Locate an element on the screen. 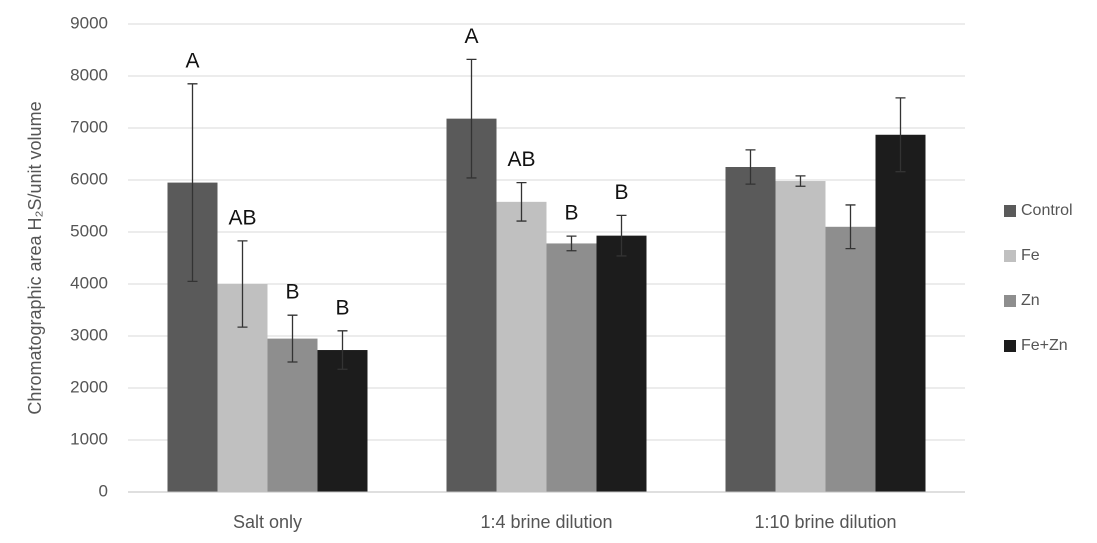  y-tick-label: 3000 is located at coordinates (89, 334).